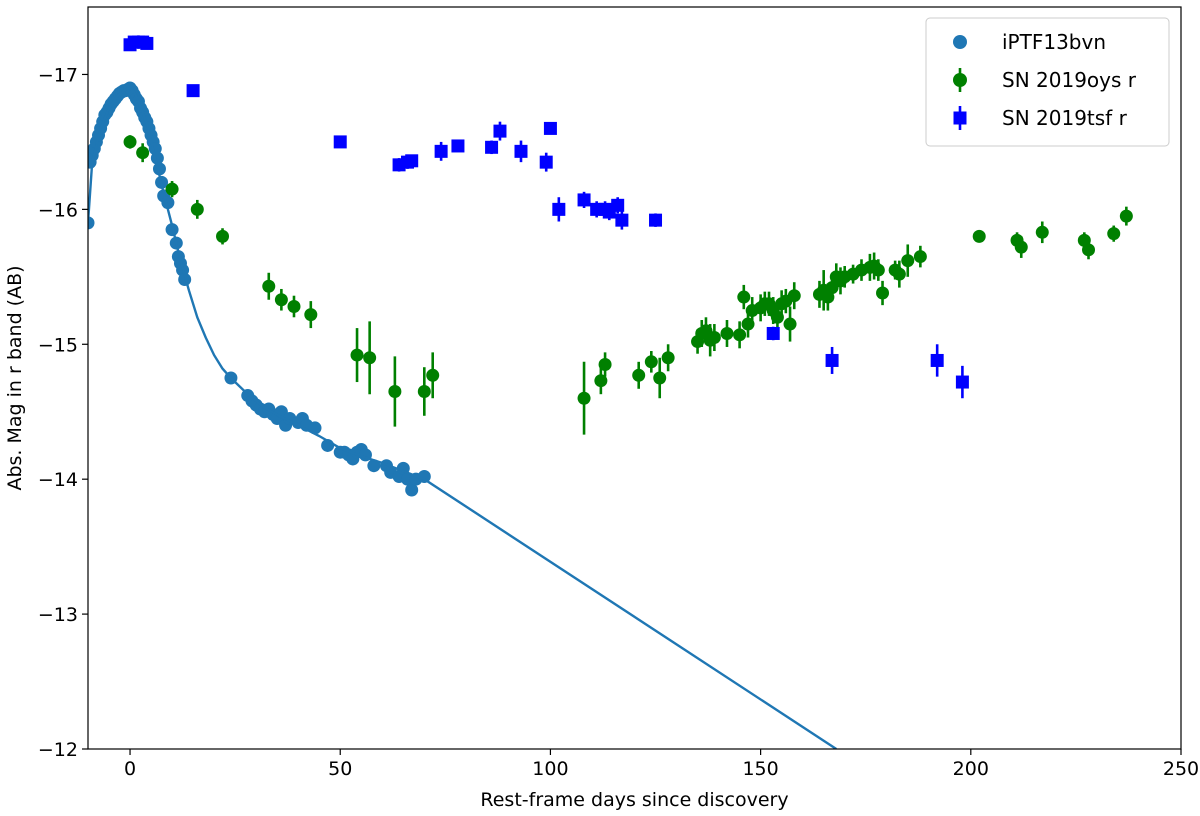 This screenshot has width=1200, height=816. I want to click on legend-label: SN 2019tsf r, so click(1065, 118).